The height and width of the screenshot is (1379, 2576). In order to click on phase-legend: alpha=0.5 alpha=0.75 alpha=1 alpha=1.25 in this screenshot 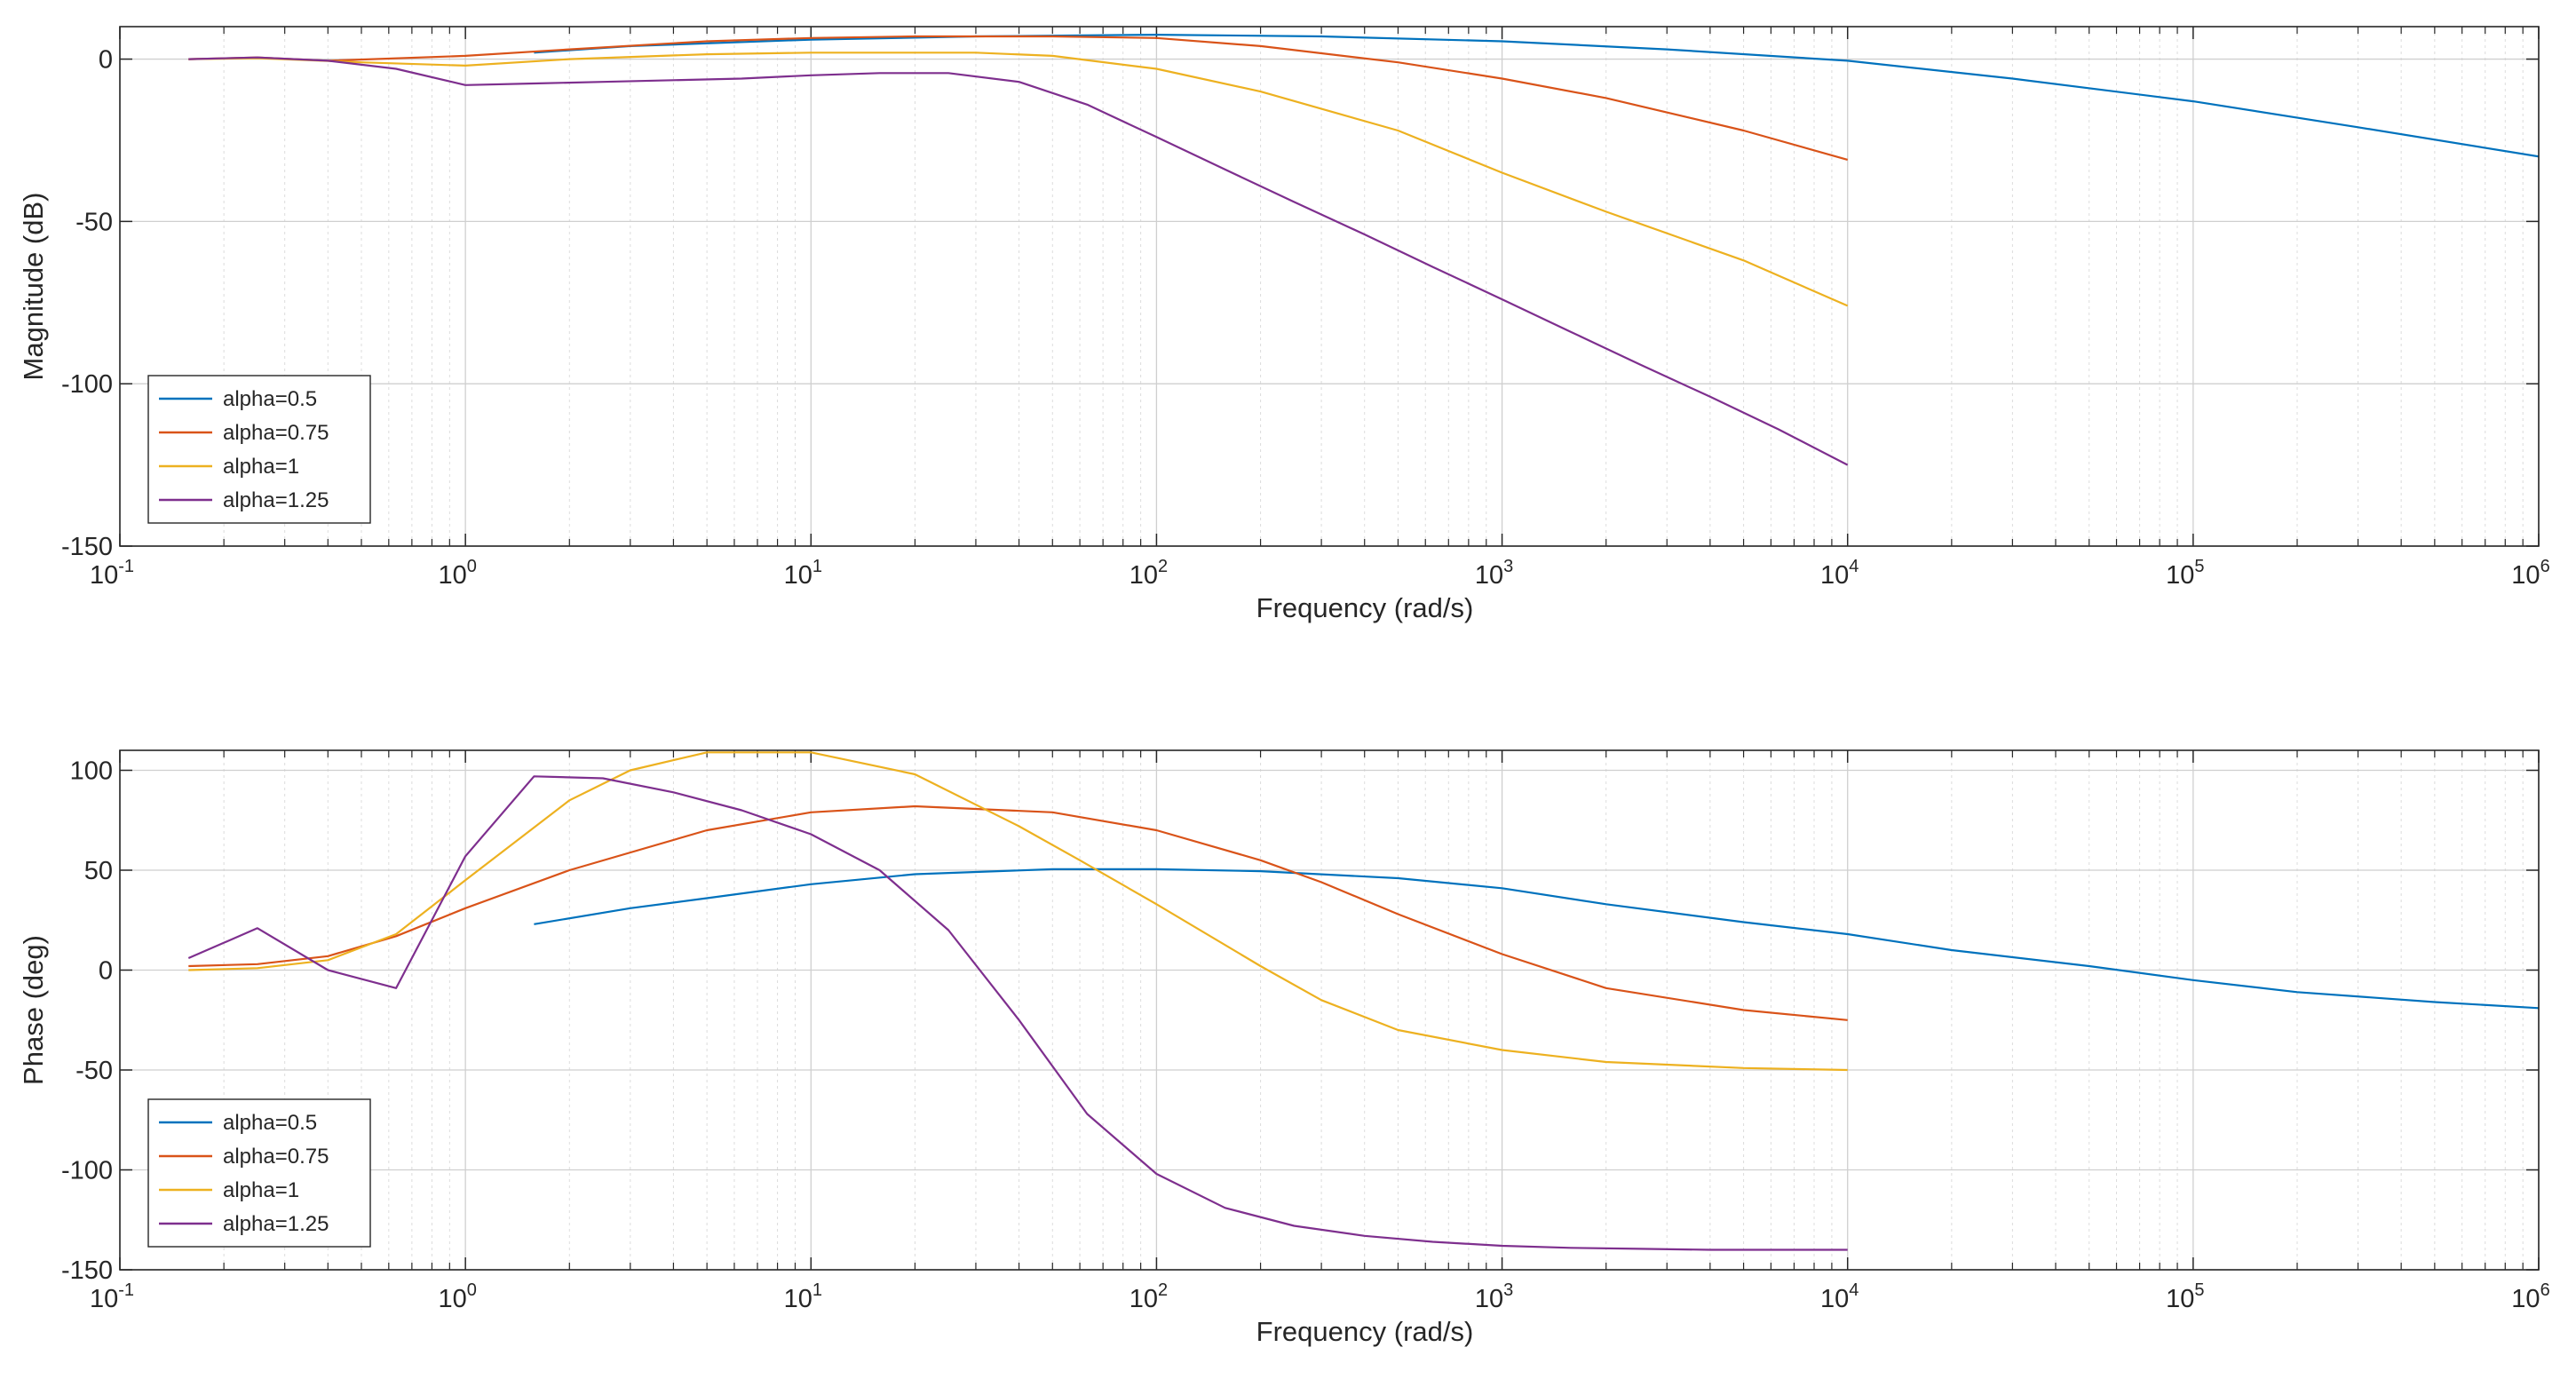, I will do `click(259, 1173)`.